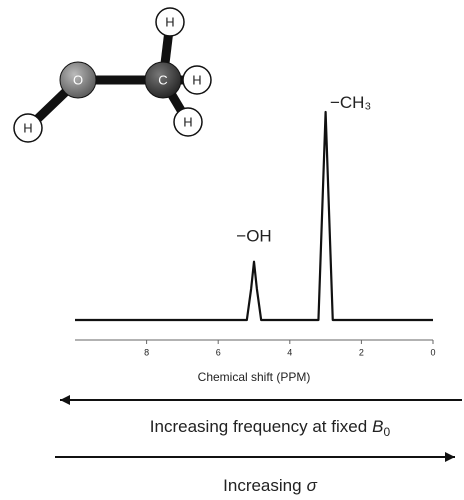  I want to click on x-tick-label: 4, so click(289, 352).